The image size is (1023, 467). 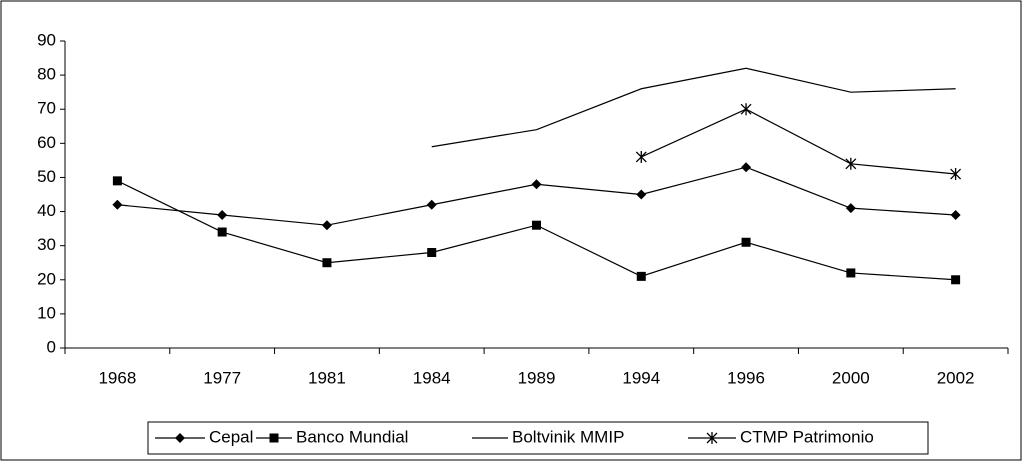 I want to click on x-tick-label: 1977, so click(x=222, y=377).